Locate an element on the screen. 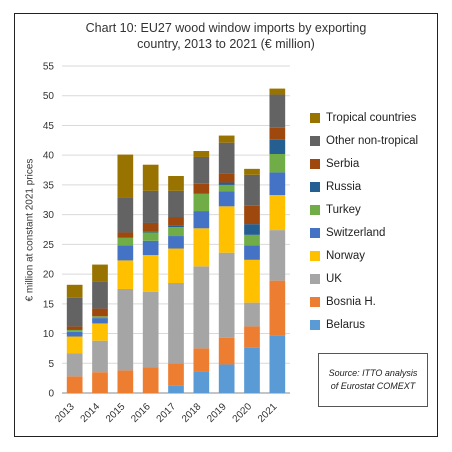 This screenshot has height=452, width=452. x-tick-label: 2020 is located at coordinates (243, 413).